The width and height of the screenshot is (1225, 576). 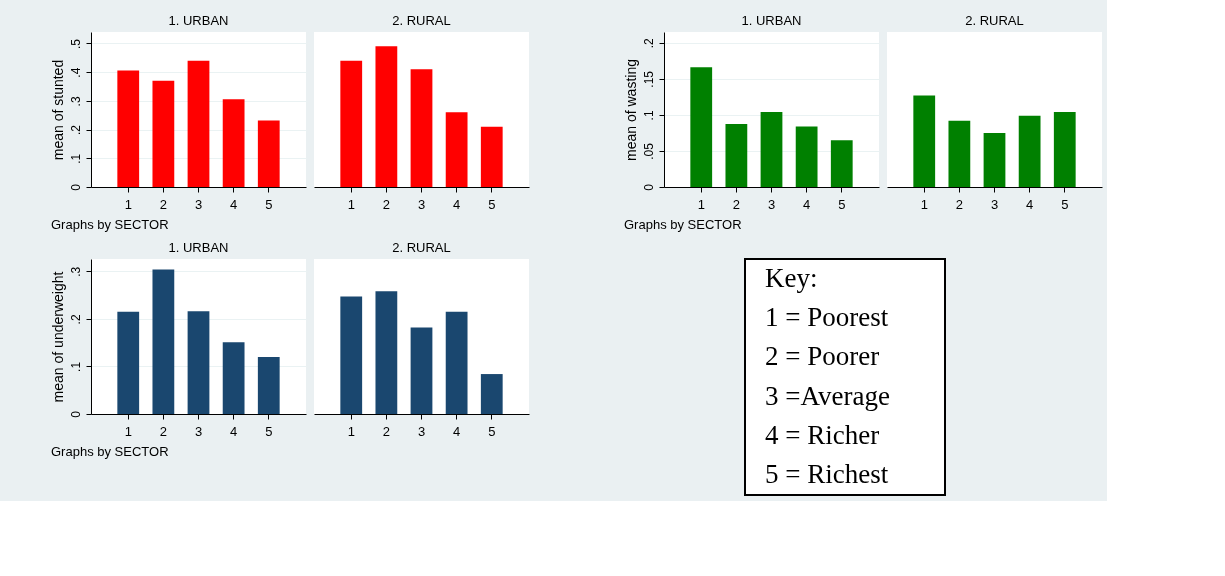 I want to click on y-tick-label: .05, so click(x=648, y=151).